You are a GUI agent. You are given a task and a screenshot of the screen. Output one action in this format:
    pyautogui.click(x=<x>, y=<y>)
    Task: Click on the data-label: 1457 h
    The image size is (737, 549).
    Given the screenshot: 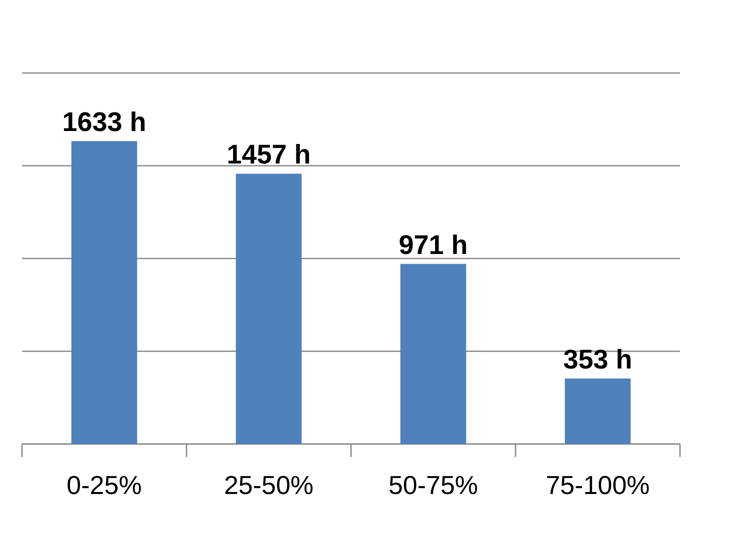 What is the action you would take?
    pyautogui.click(x=268, y=155)
    